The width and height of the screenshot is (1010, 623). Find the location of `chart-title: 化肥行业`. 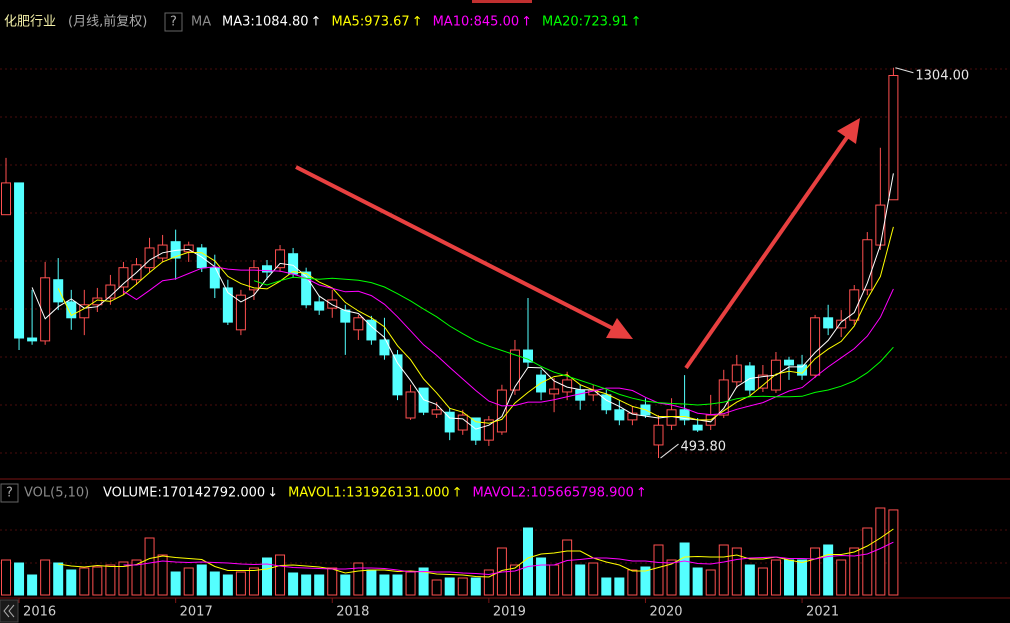

chart-title: 化肥行业 is located at coordinates (30, 22).